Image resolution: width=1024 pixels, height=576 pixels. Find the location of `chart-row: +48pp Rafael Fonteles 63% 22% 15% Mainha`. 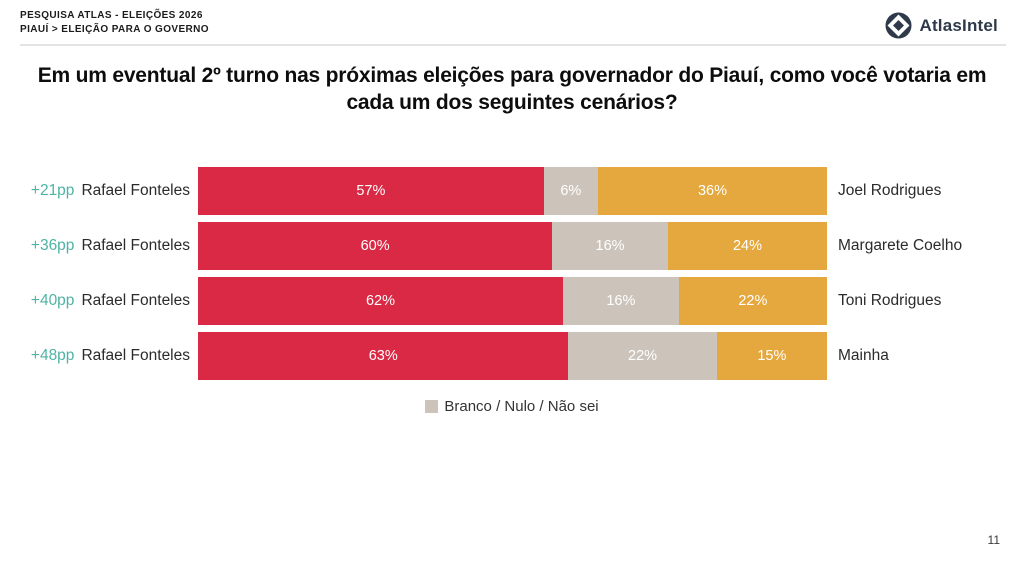

chart-row: +48pp Rafael Fonteles 63% 22% 15% Mainha is located at coordinates (512, 356).